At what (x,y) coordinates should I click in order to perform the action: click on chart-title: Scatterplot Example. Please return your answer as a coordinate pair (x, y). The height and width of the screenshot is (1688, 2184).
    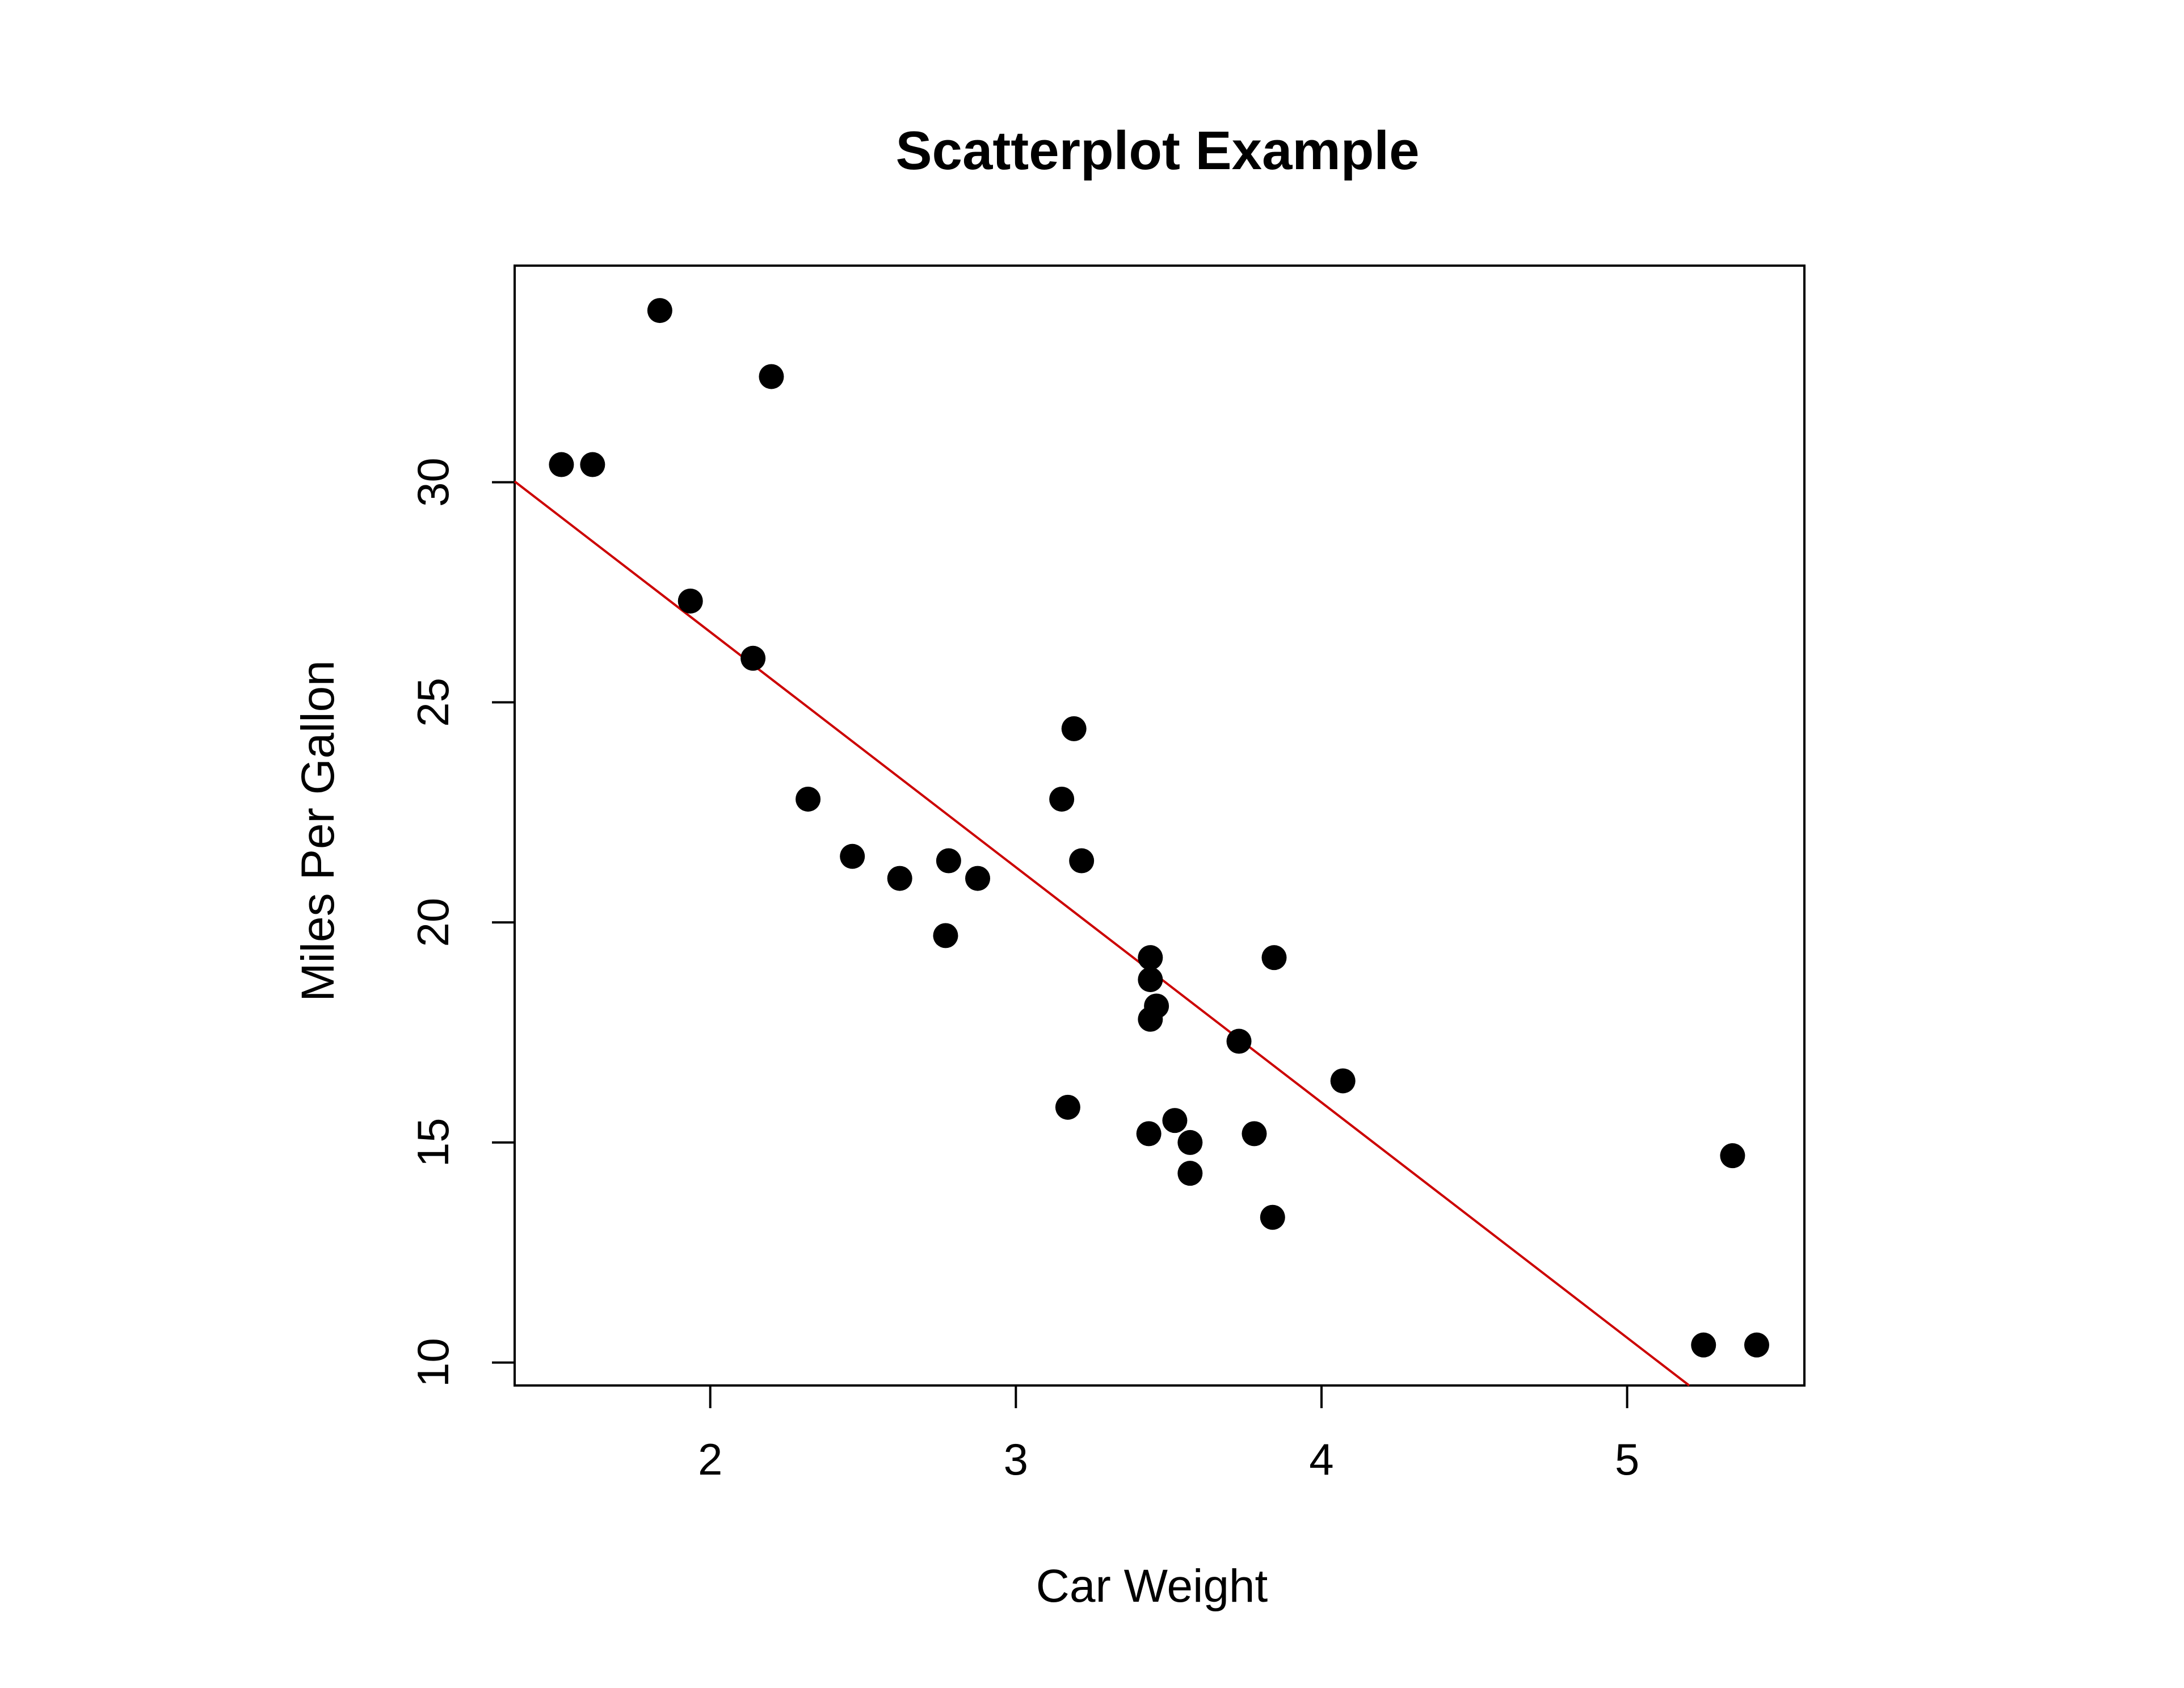
    Looking at the image, I should click on (1158, 150).